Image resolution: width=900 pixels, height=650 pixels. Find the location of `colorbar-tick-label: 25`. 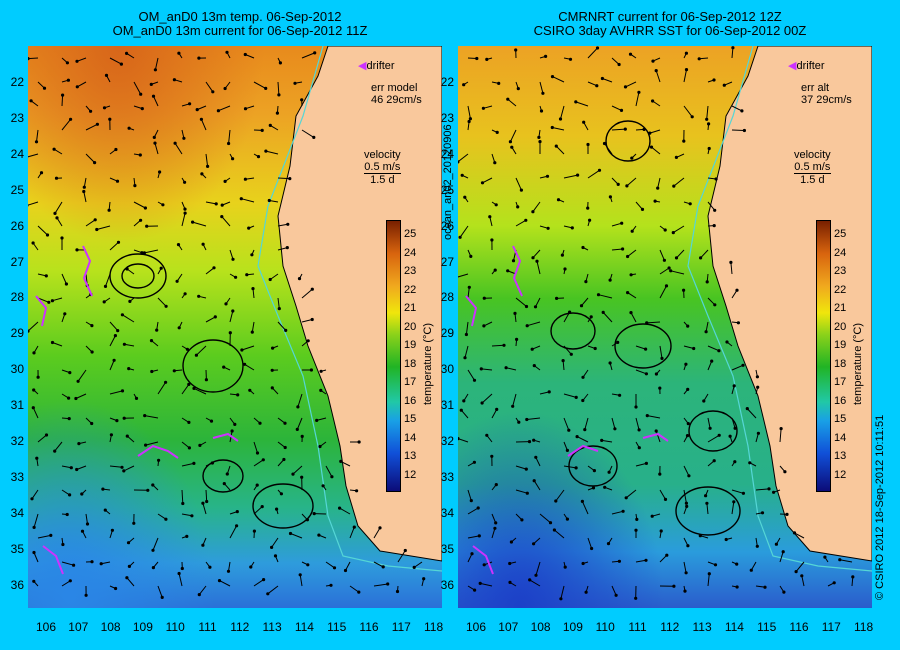

colorbar-tick-label: 25 is located at coordinates (410, 234).